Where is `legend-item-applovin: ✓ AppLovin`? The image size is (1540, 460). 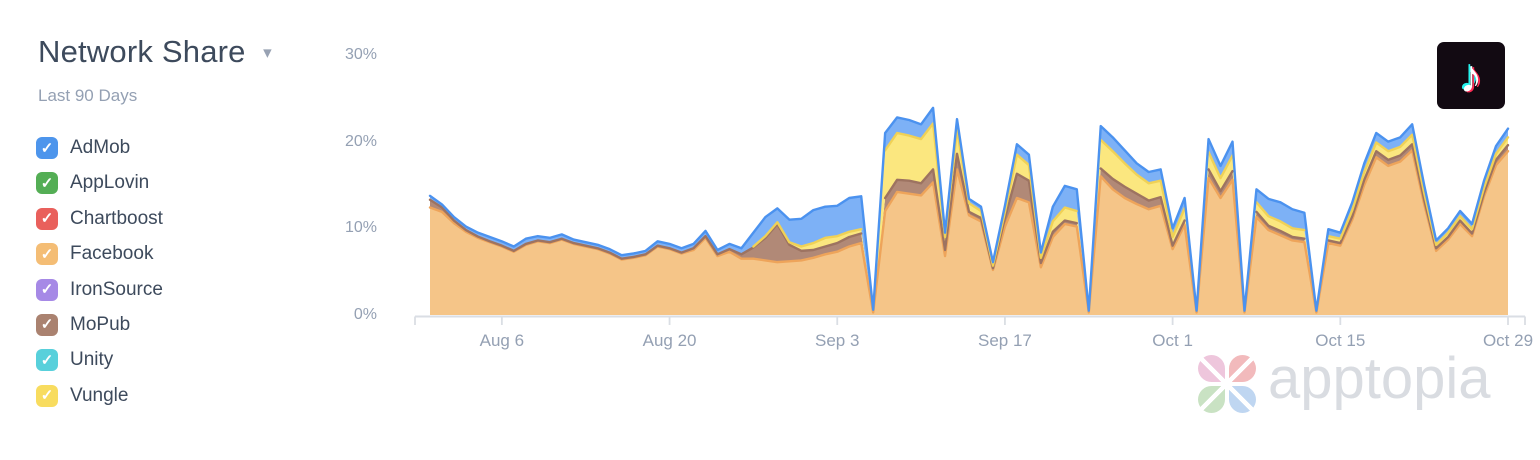 legend-item-applovin: ✓ AppLovin is located at coordinates (99, 183).